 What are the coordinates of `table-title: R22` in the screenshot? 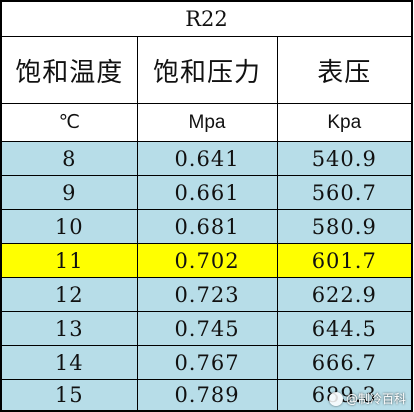 It's located at (206, 18).